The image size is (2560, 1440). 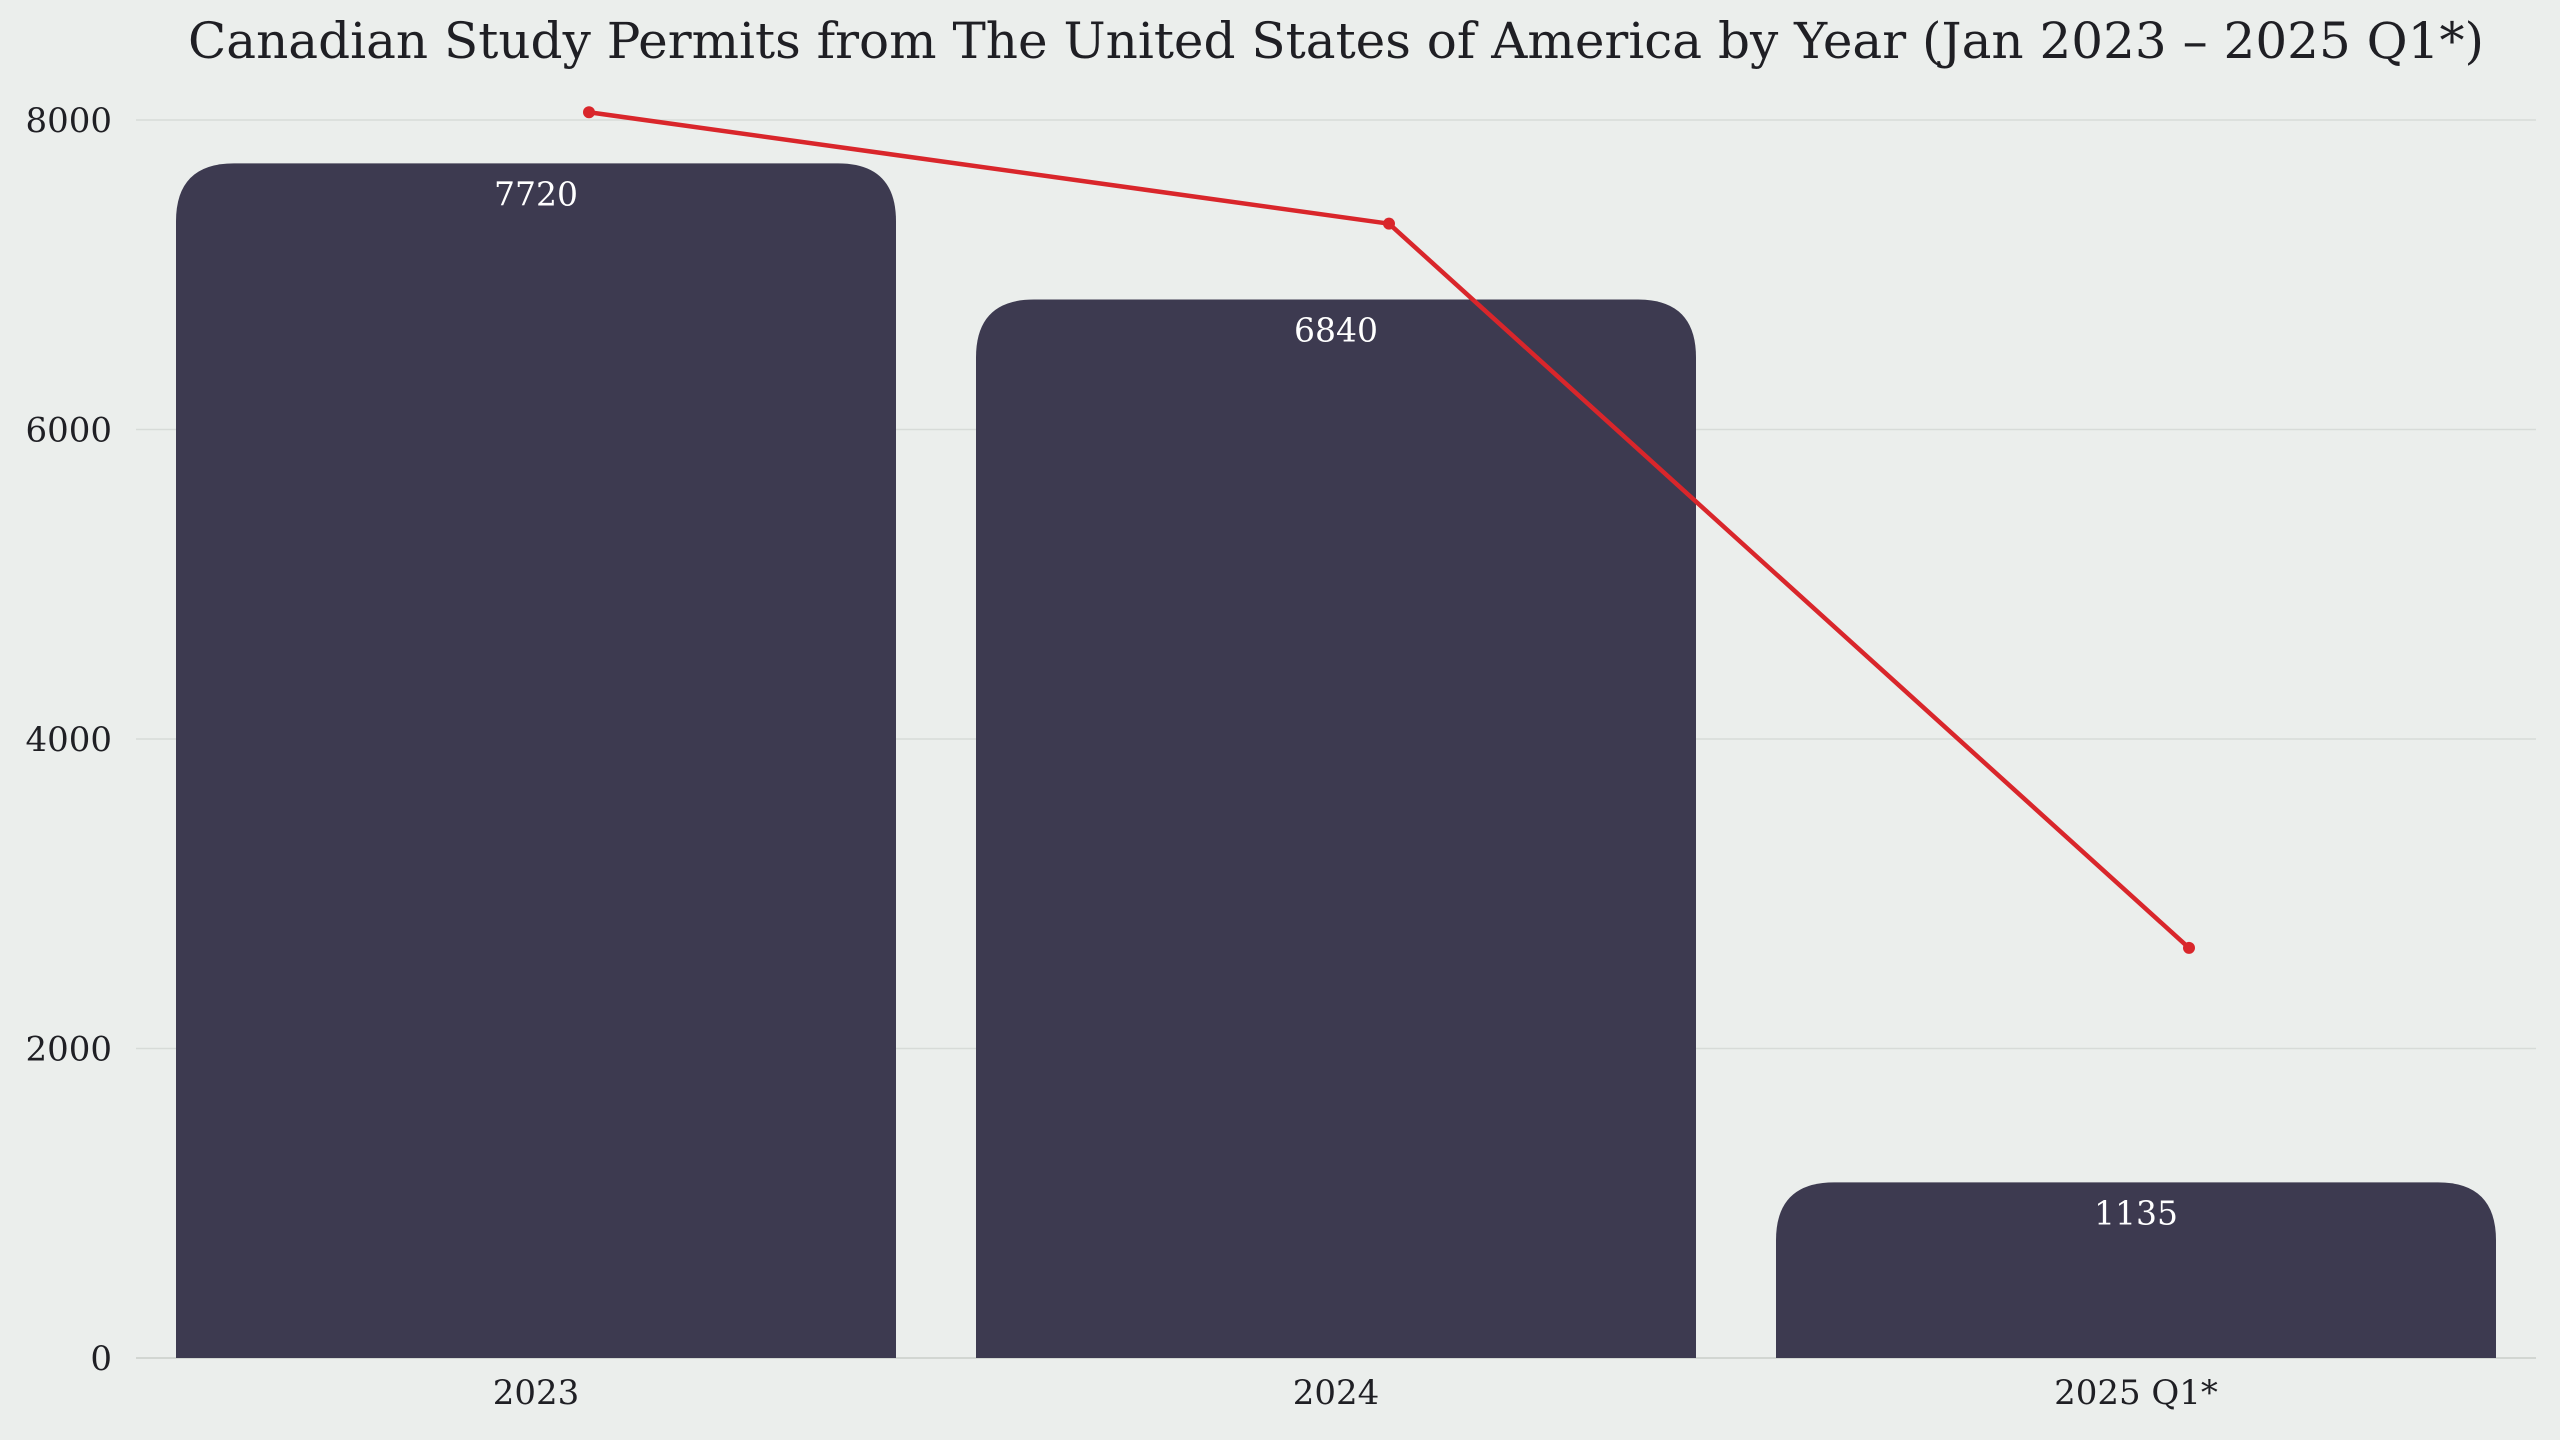 I want to click on bar-value-label: 1135, so click(x=2136, y=1212).